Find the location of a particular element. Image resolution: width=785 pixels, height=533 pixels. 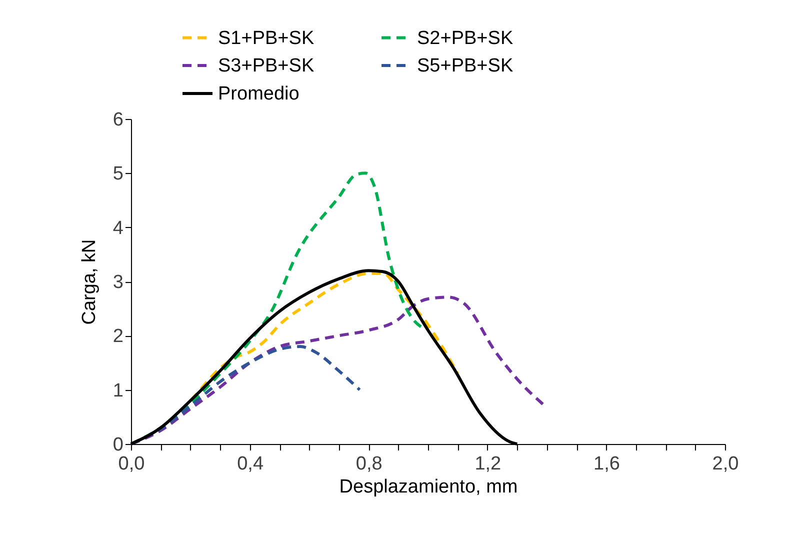

y-tick-label: 3 is located at coordinates (118, 282).